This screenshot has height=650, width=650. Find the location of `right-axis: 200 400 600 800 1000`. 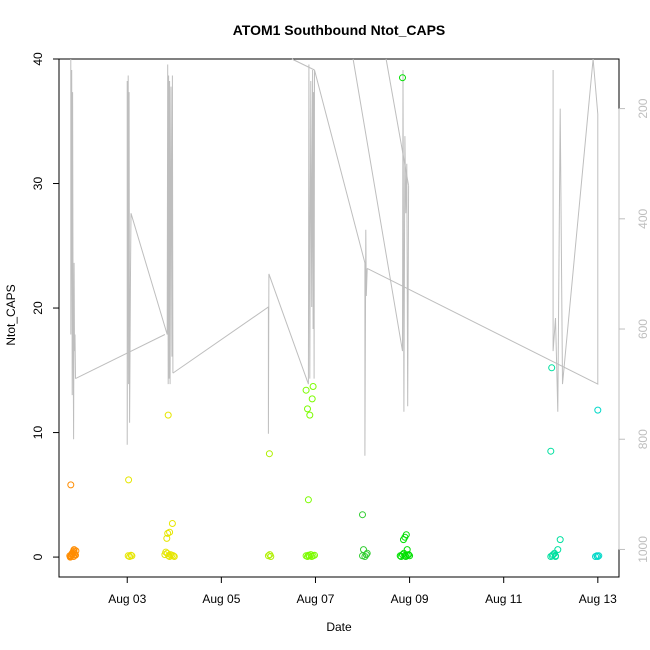

right-axis: 200 400 600 800 1000 is located at coordinates (634, 330).